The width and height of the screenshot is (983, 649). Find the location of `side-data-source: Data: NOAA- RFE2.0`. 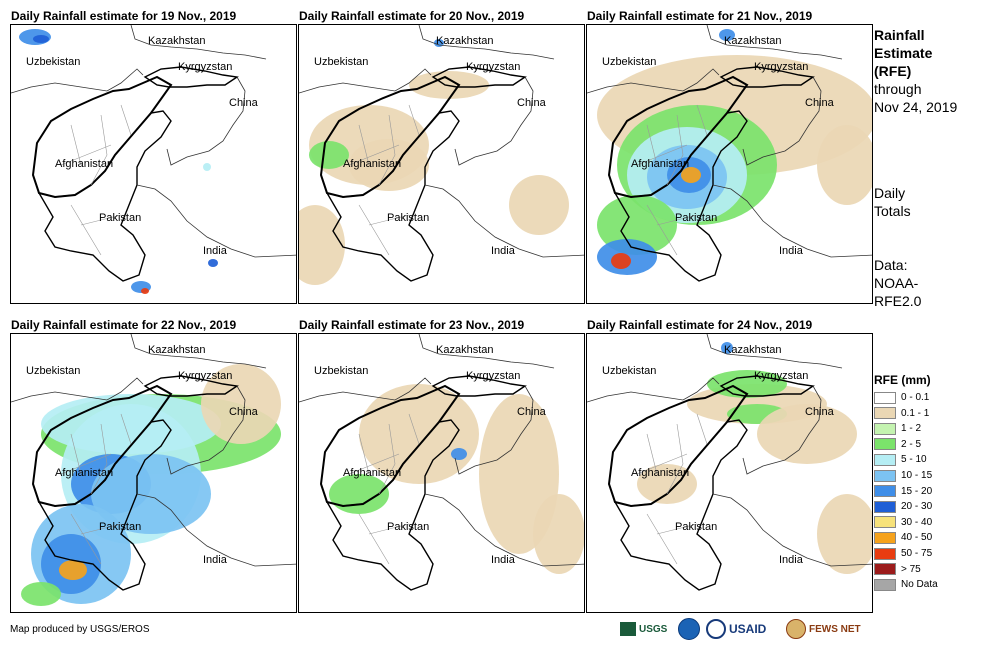

side-data-source: Data: NOAA- RFE2.0 is located at coordinates (897, 283).